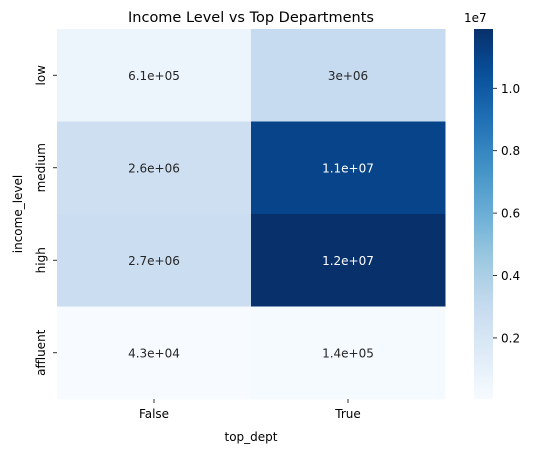  Describe the element at coordinates (510, 214) in the screenshot. I see `colorbar-tick-label: 0.6` at that location.